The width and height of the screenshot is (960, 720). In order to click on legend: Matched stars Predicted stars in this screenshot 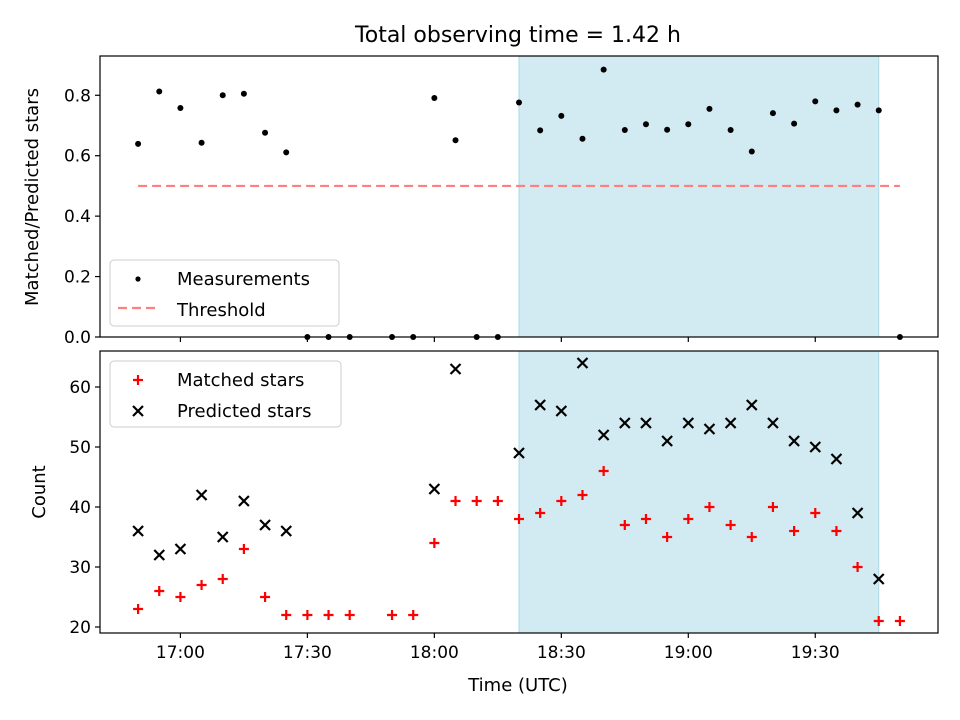, I will do `click(225, 394)`.